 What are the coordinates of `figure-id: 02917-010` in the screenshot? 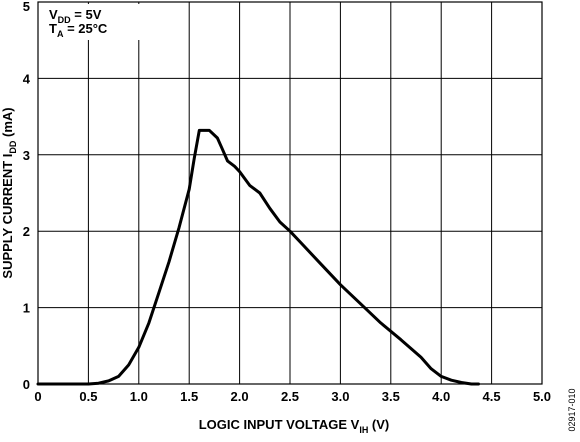 It's located at (572, 409).